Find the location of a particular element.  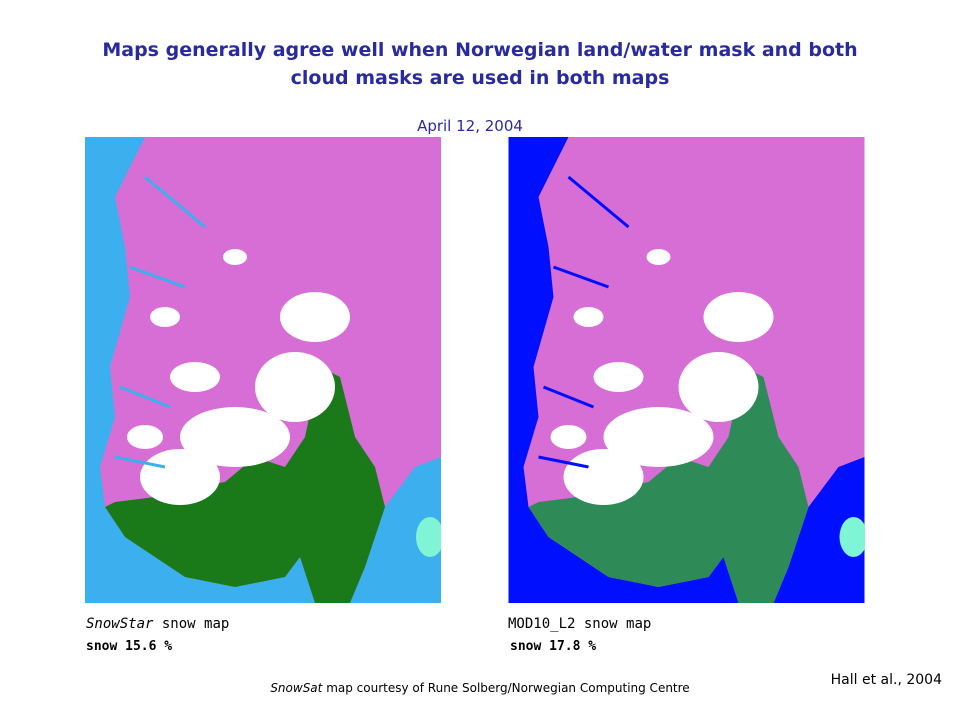

map-name: SnowStar is located at coordinates (120, 624).